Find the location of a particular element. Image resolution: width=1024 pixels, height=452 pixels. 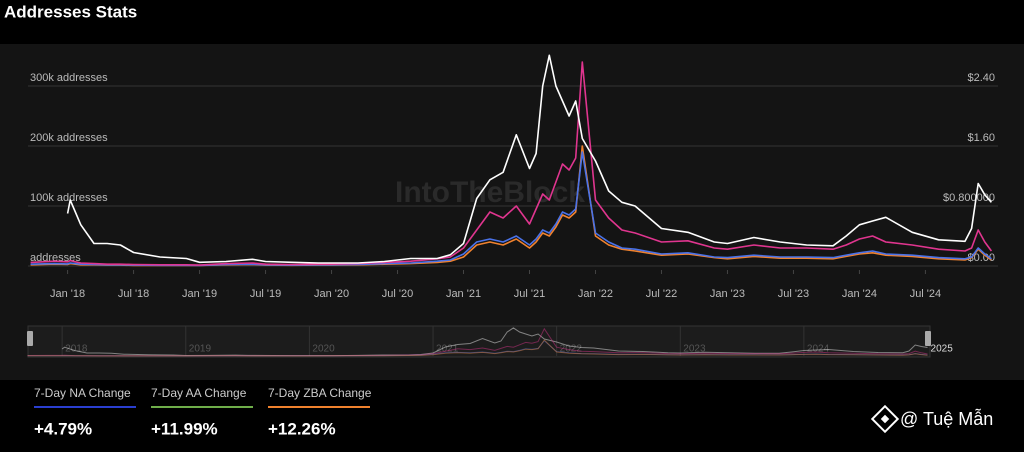

x-tick-label: Jul '18 is located at coordinates (133, 294).